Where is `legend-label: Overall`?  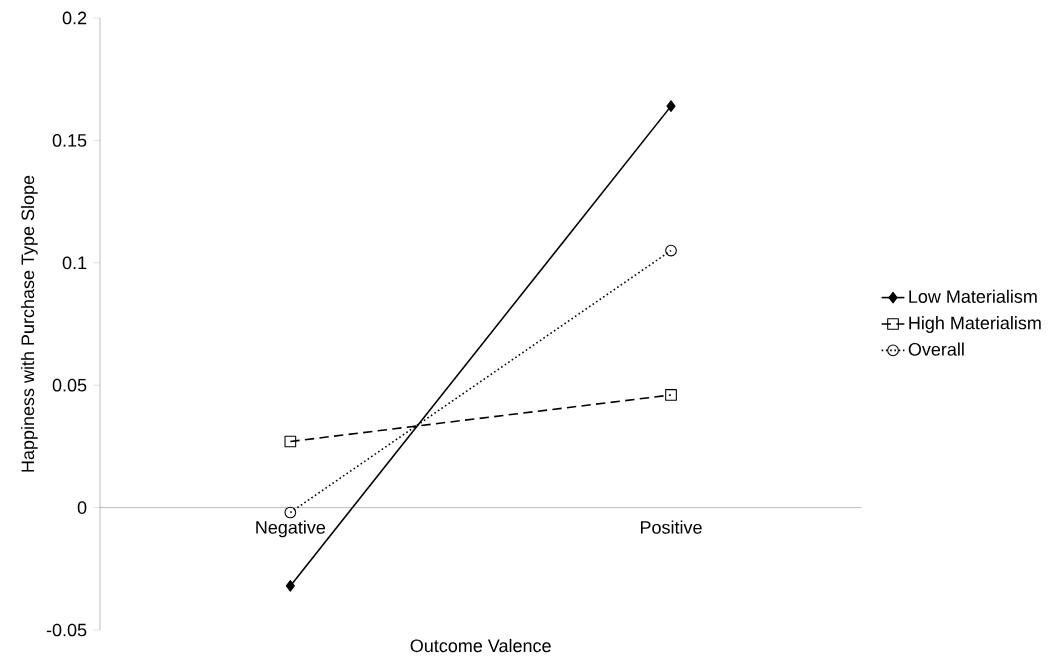 legend-label: Overall is located at coordinates (936, 349).